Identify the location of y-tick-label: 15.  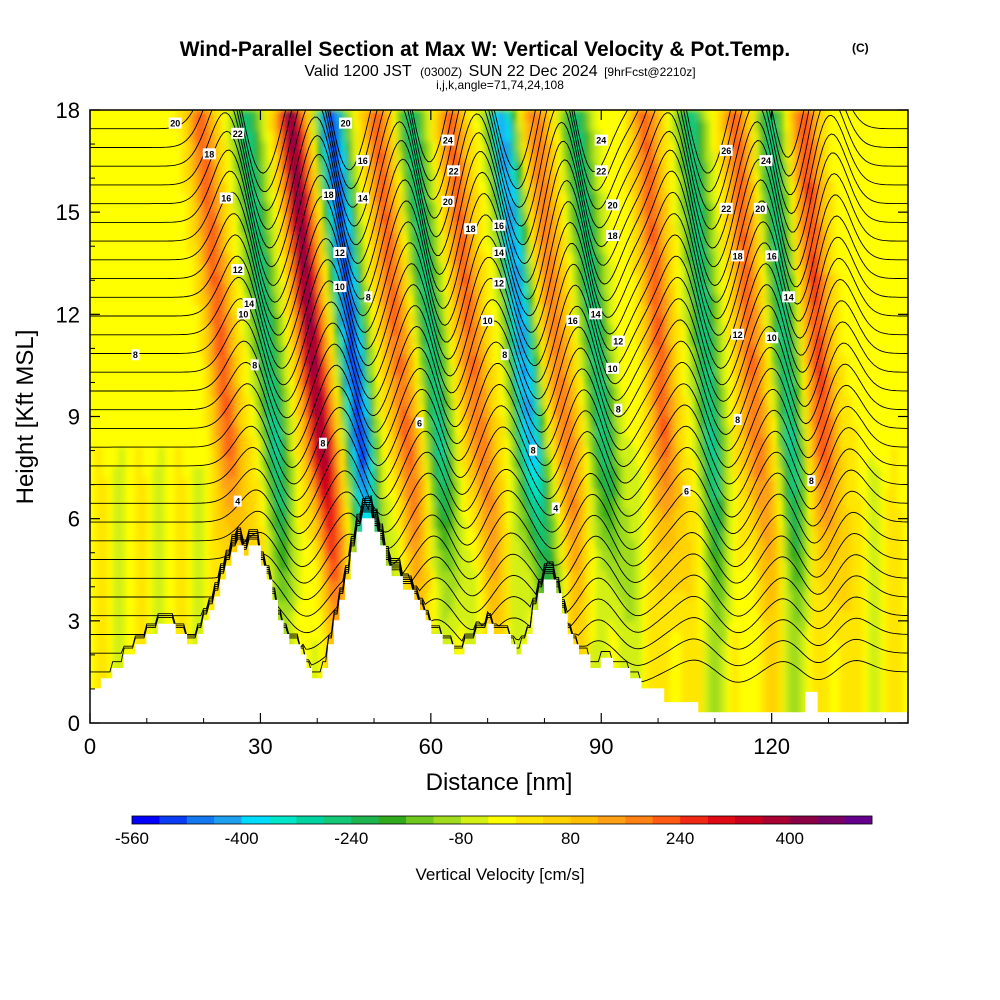
(68, 212).